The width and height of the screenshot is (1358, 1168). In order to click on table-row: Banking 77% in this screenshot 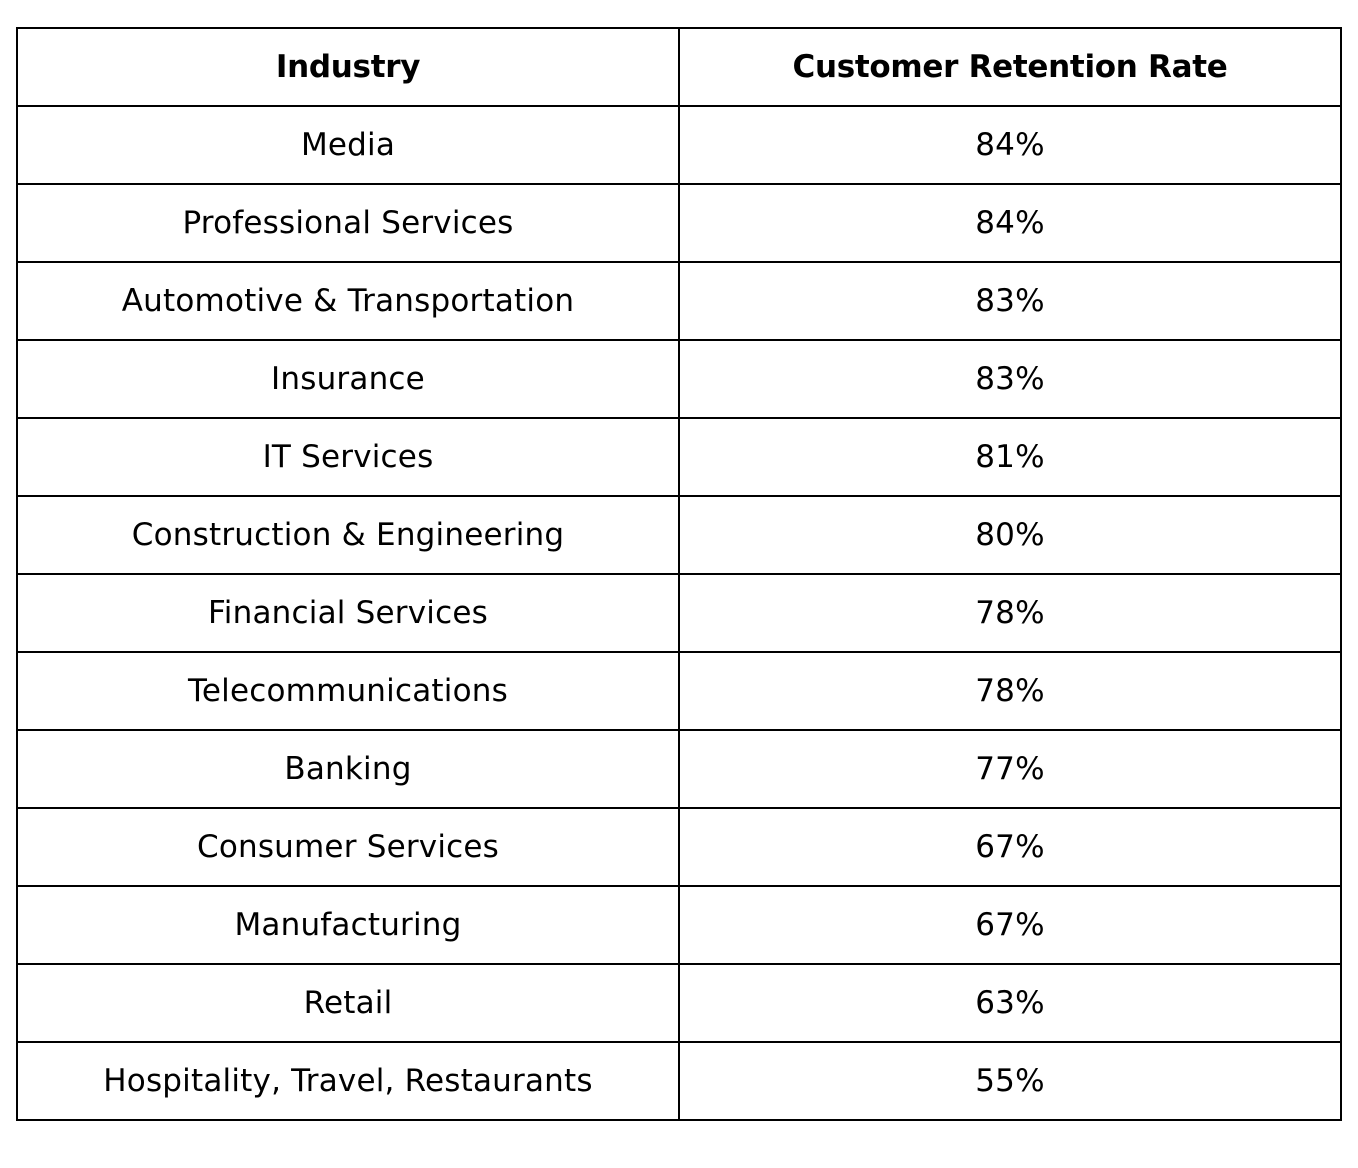, I will do `click(679, 769)`.